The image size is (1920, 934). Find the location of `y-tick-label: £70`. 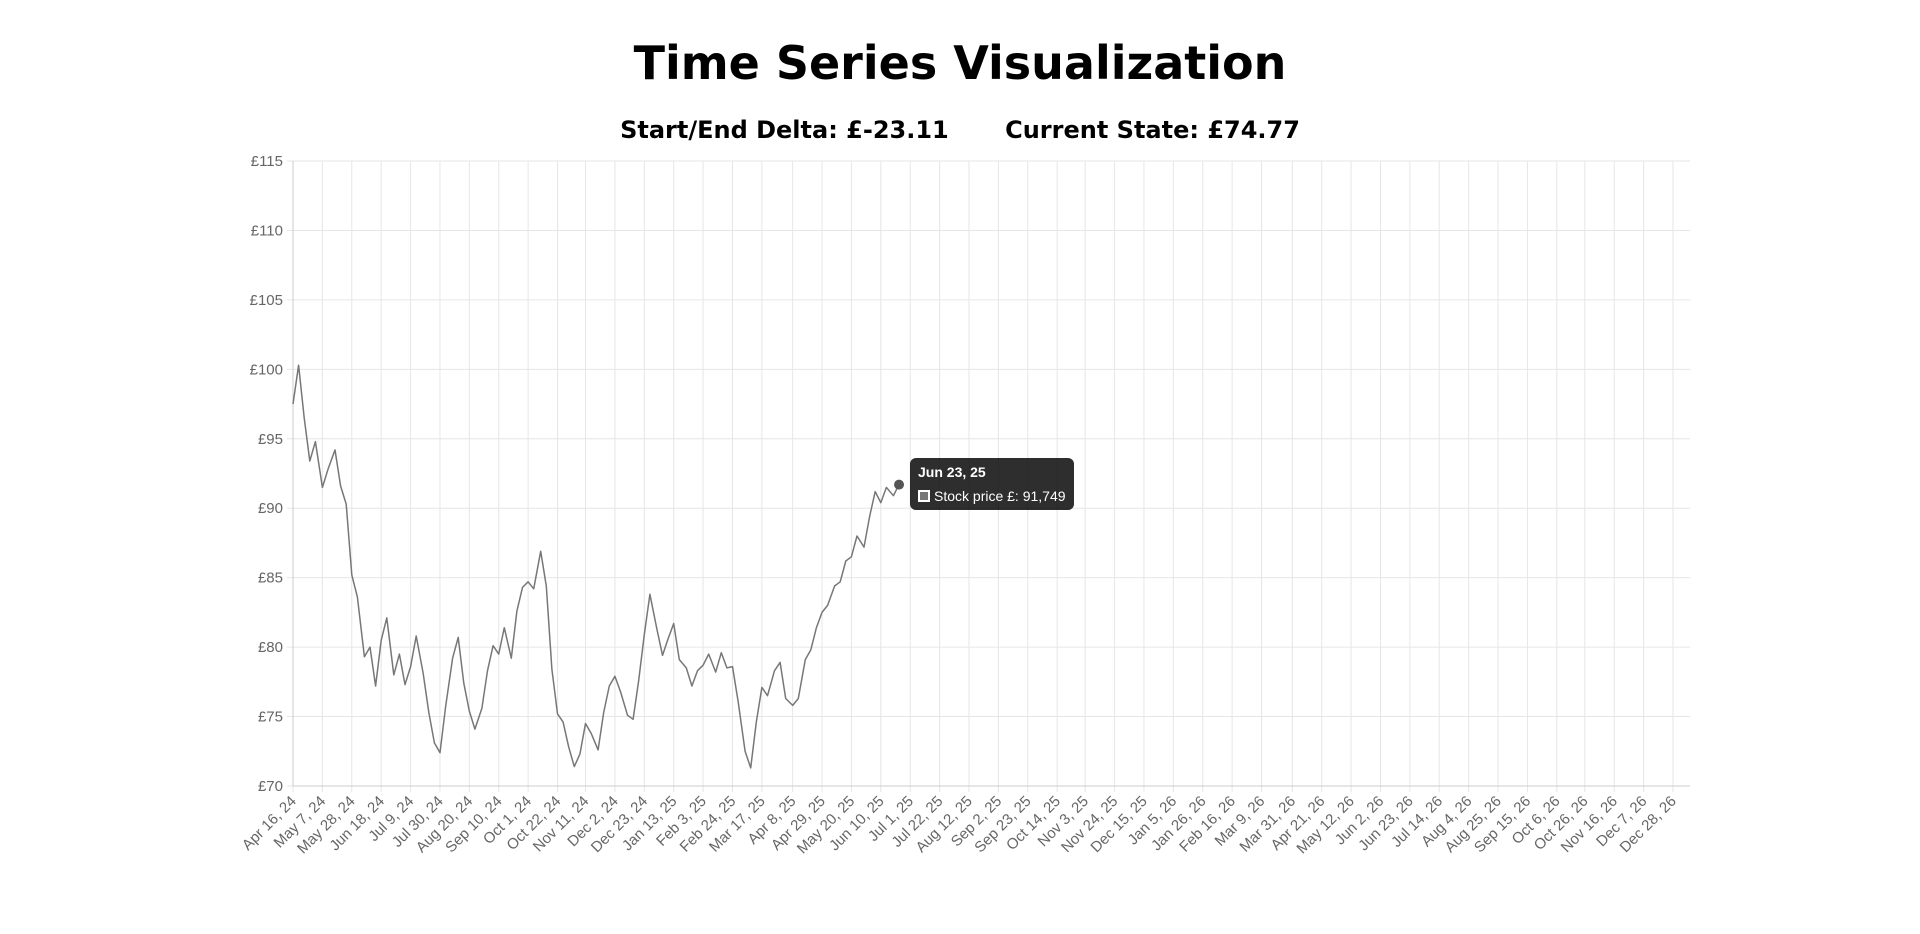

y-tick-label: £70 is located at coordinates (270, 786).